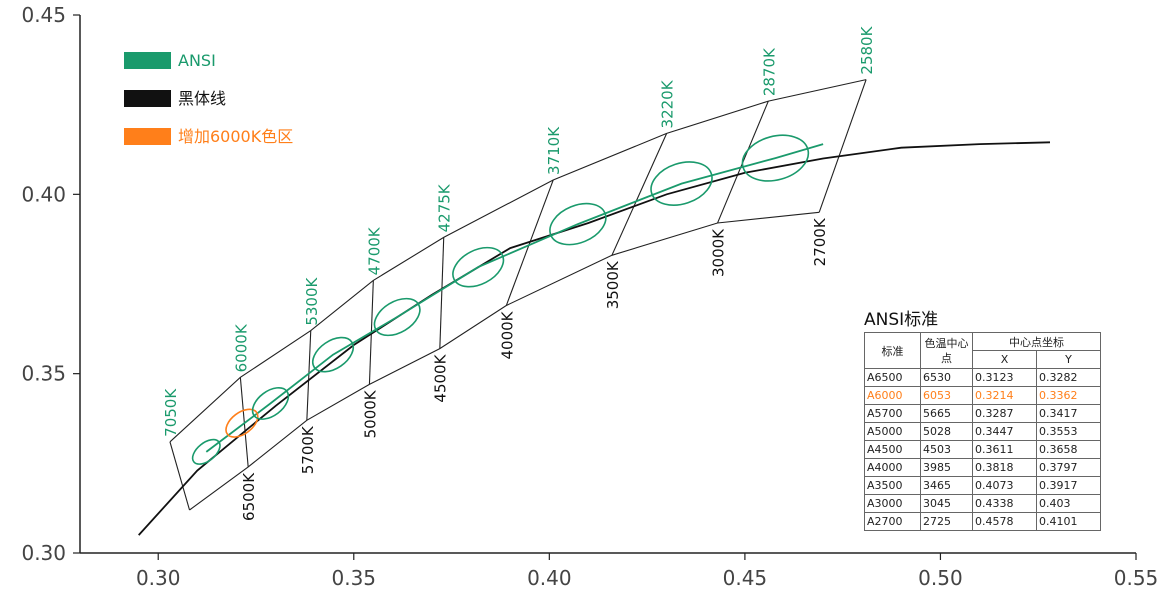 Image resolution: width=1164 pixels, height=598 pixels. I want to click on cct-label-top: 2580K, so click(867, 49).